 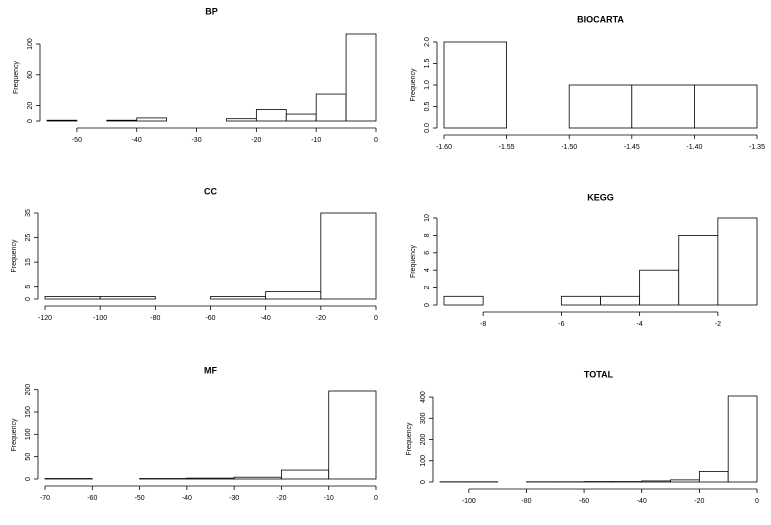 What do you see at coordinates (600, 197) in the screenshot?
I see `chart-title: KEGG` at bounding box center [600, 197].